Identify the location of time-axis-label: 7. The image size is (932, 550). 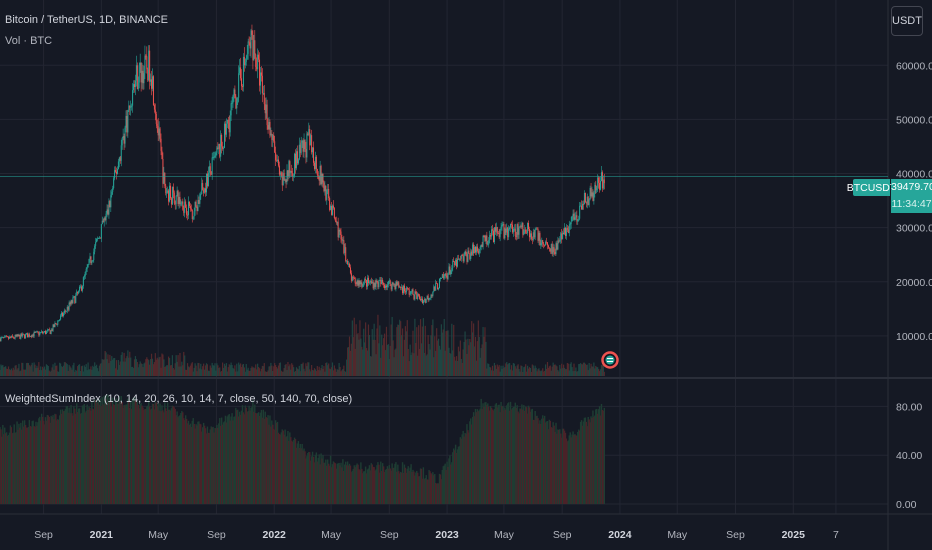
(836, 535).